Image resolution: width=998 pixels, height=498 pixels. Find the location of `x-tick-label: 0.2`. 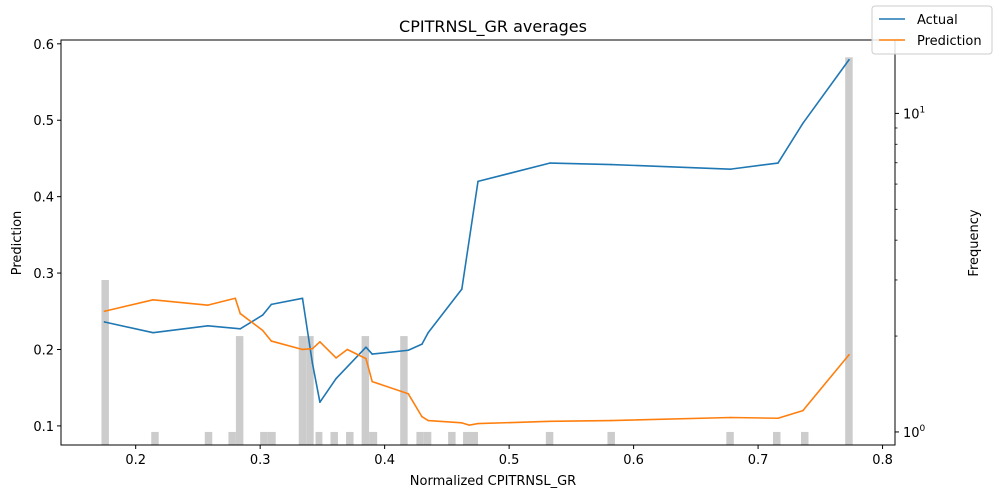

x-tick-label: 0.2 is located at coordinates (135, 460).